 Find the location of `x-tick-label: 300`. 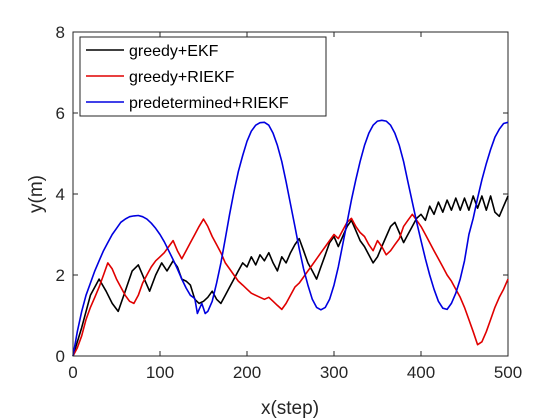

x-tick-label: 300 is located at coordinates (334, 372).